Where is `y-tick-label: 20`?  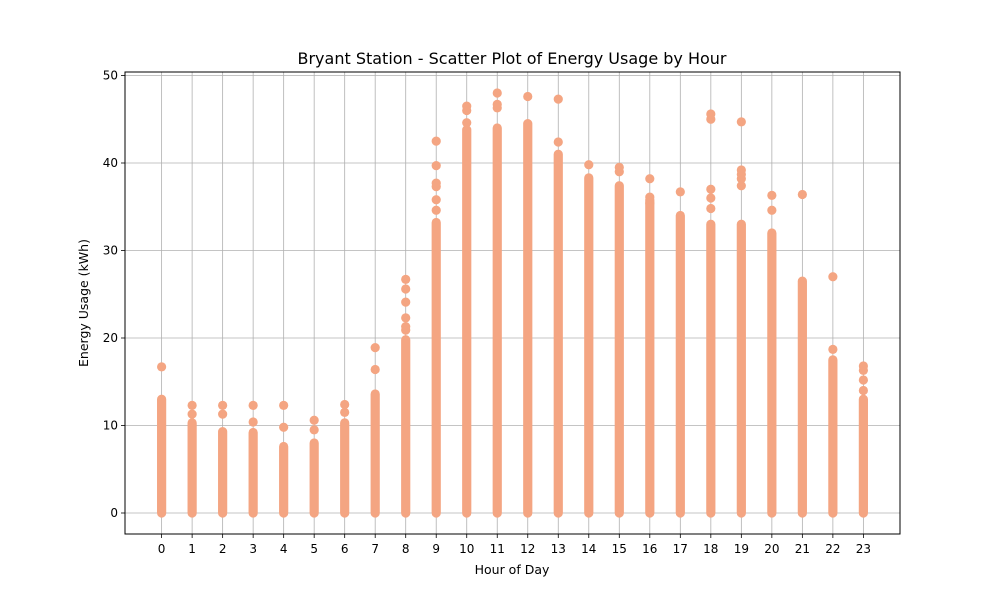
y-tick-label: 20 is located at coordinates (110, 338).